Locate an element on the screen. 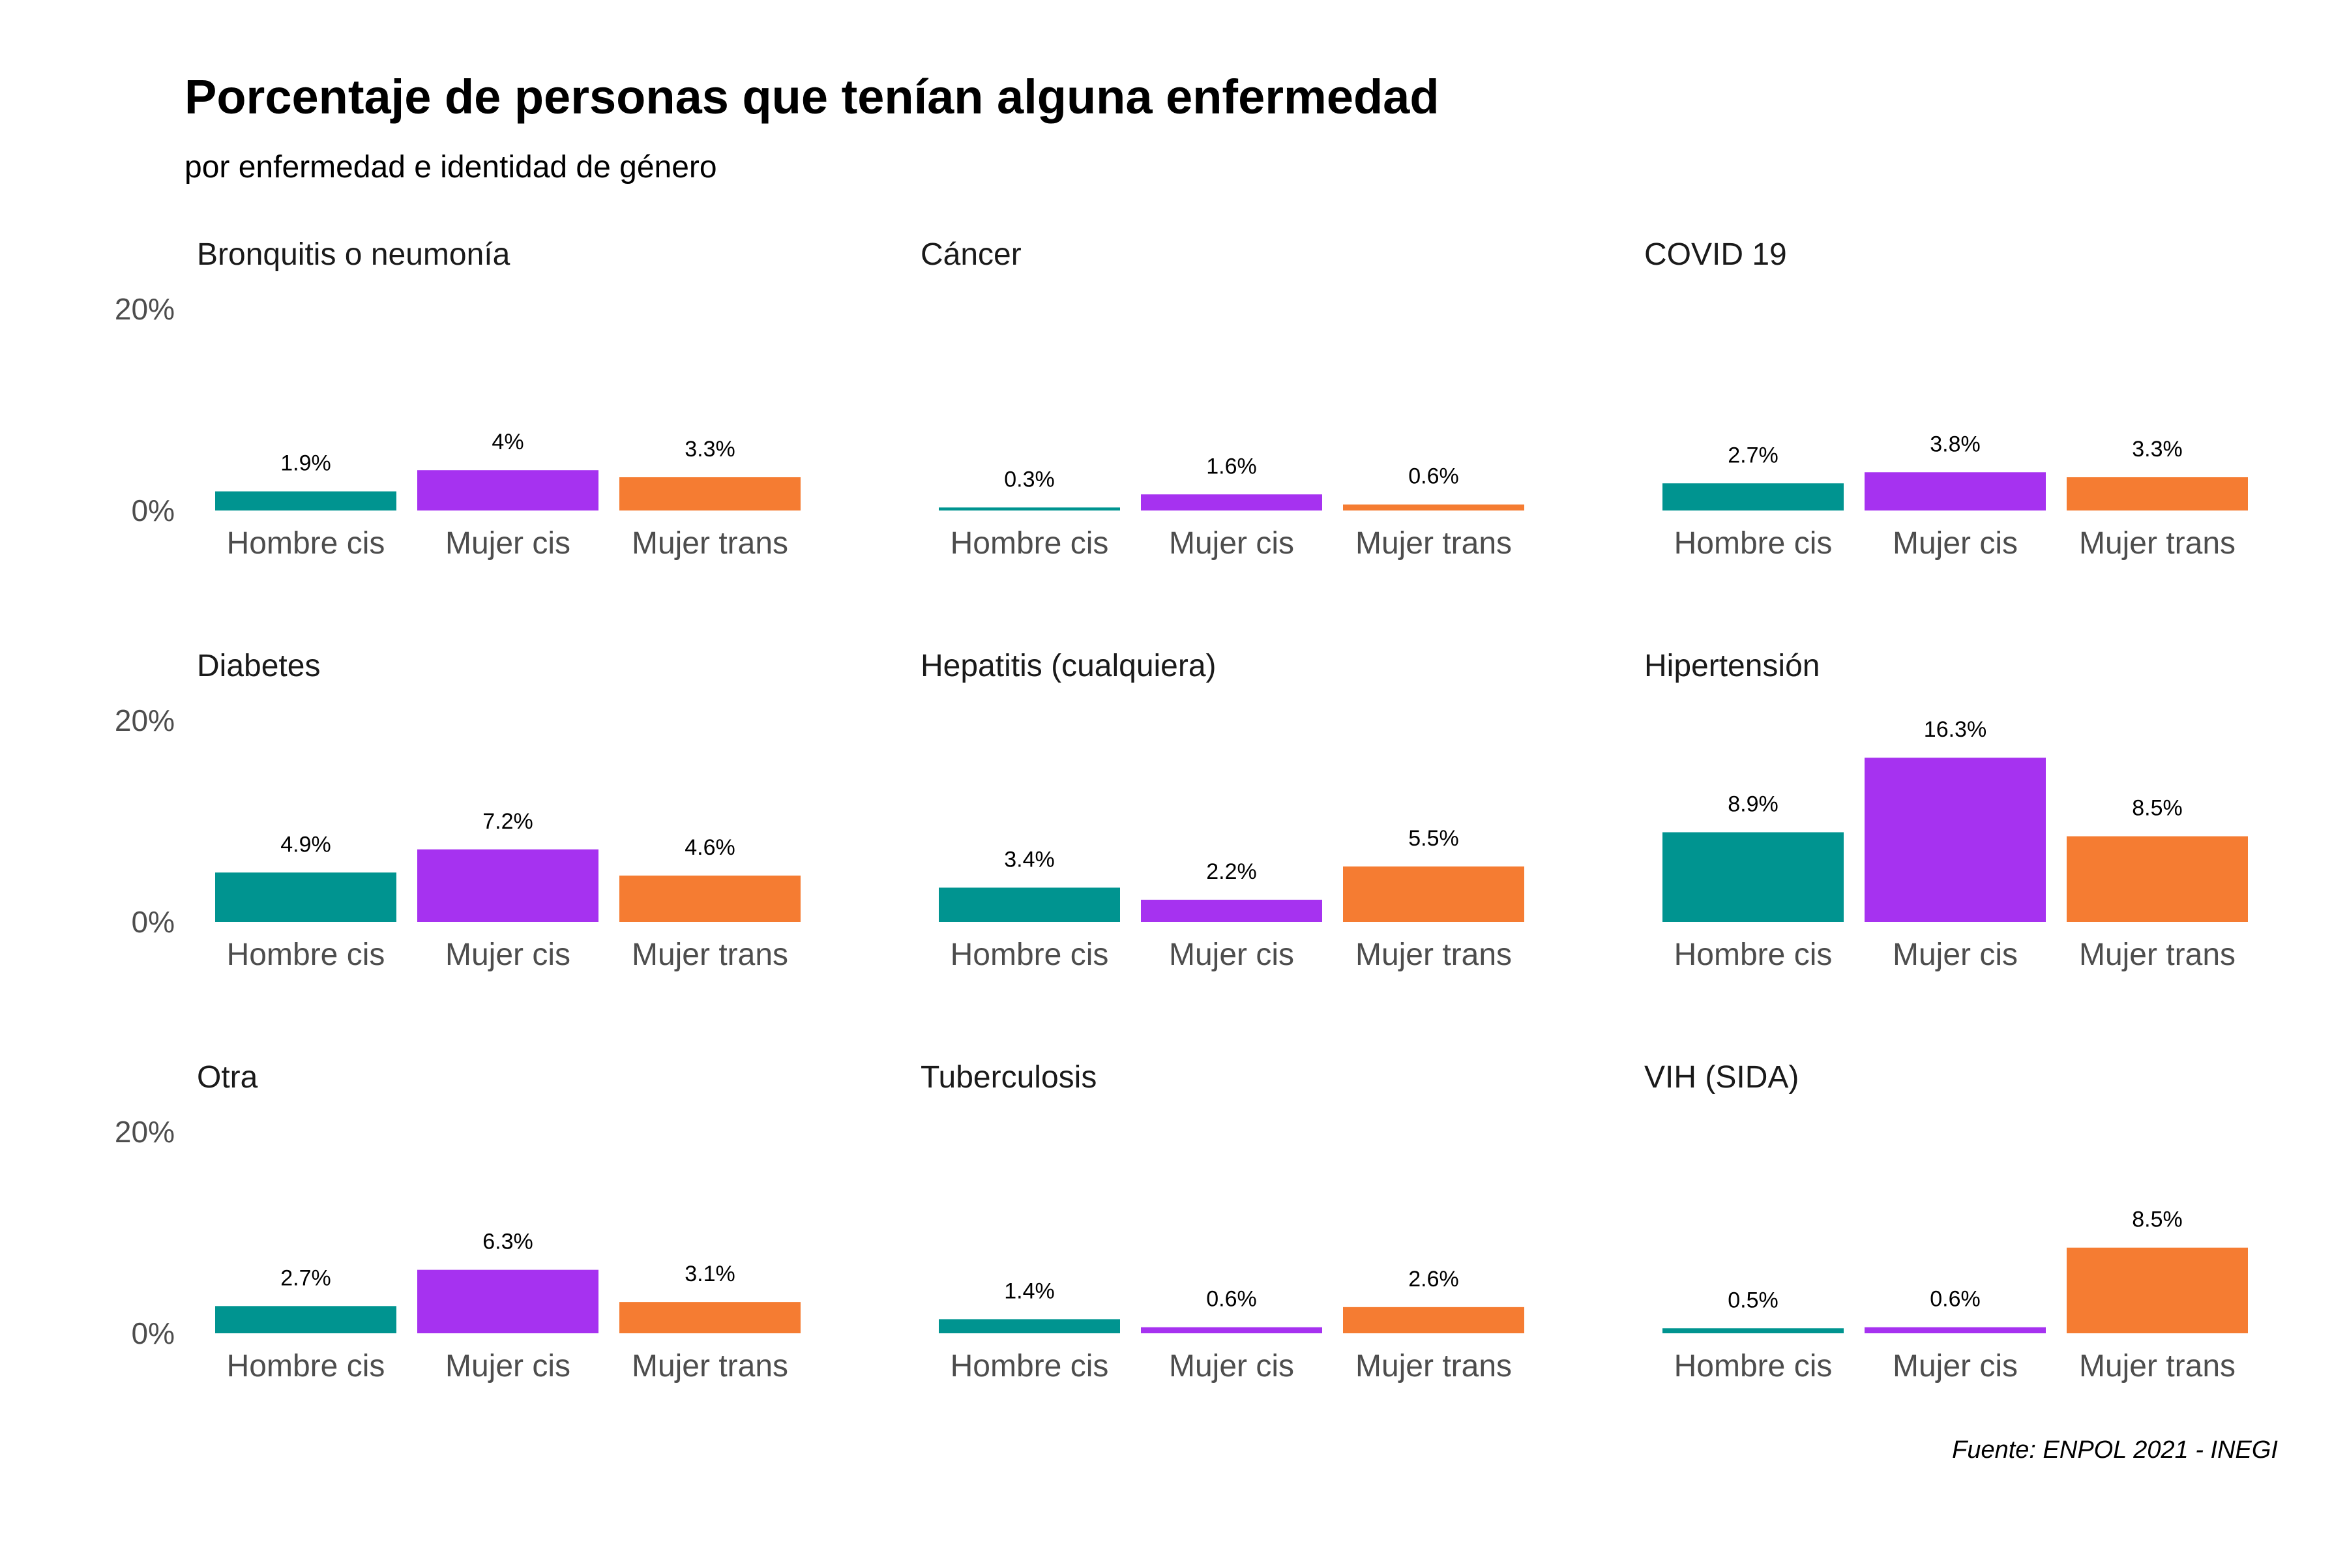 Image resolution: width=2347 pixels, height=1568 pixels. data-label: 4% is located at coordinates (508, 442).